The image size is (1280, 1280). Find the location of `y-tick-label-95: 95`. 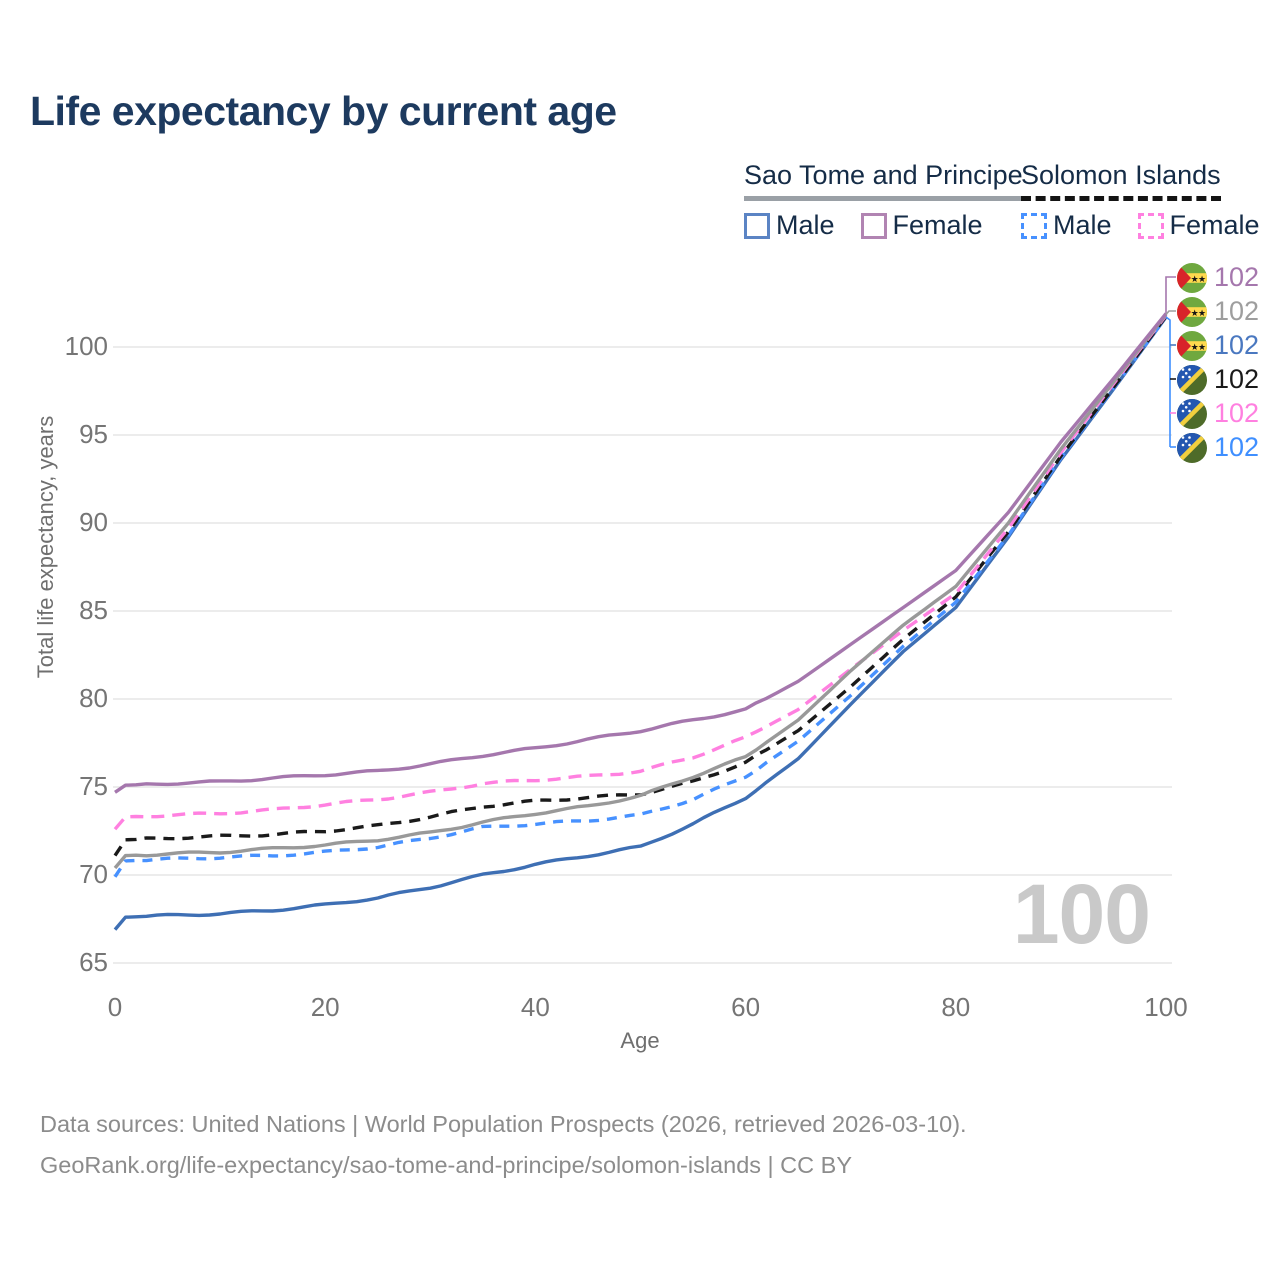

y-tick-label-95: 95 is located at coordinates (93, 434).